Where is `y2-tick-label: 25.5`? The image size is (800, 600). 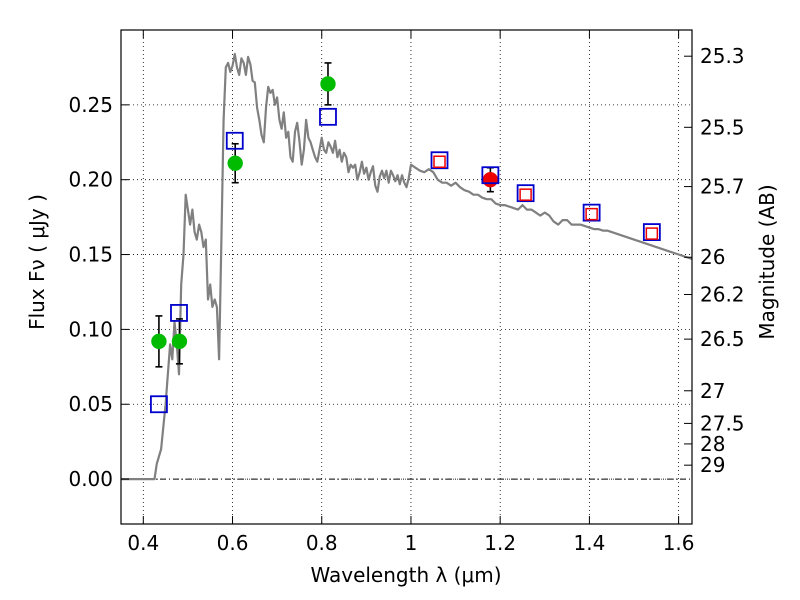
y2-tick-label: 25.5 is located at coordinates (722, 127).